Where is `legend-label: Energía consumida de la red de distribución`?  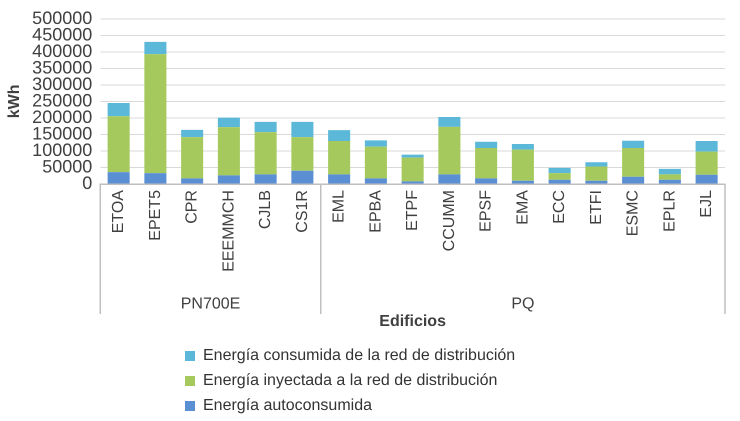
legend-label: Energía consumida de la red de distribución is located at coordinates (359, 355).